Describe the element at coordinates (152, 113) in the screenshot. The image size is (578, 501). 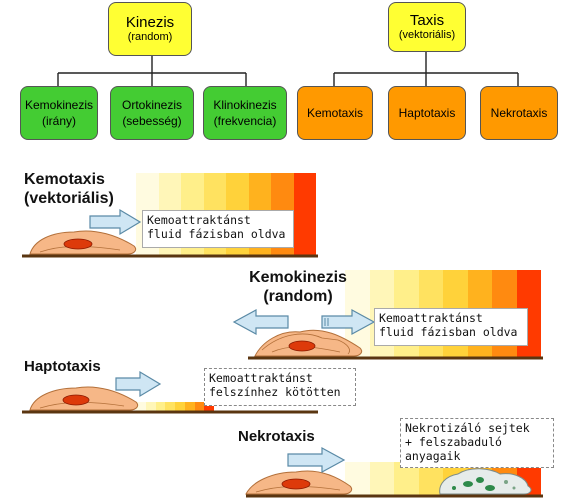
I see `ortokinezis-box: Ortokinezis (sebesség)` at that location.